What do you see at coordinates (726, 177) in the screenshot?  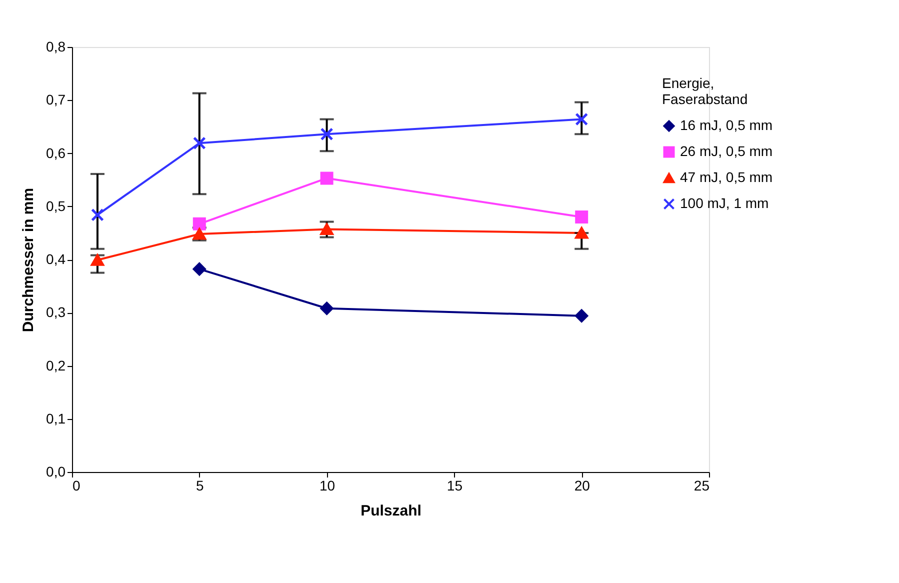 I see `legend-label: 47 mJ, 0,5 mm` at bounding box center [726, 177].